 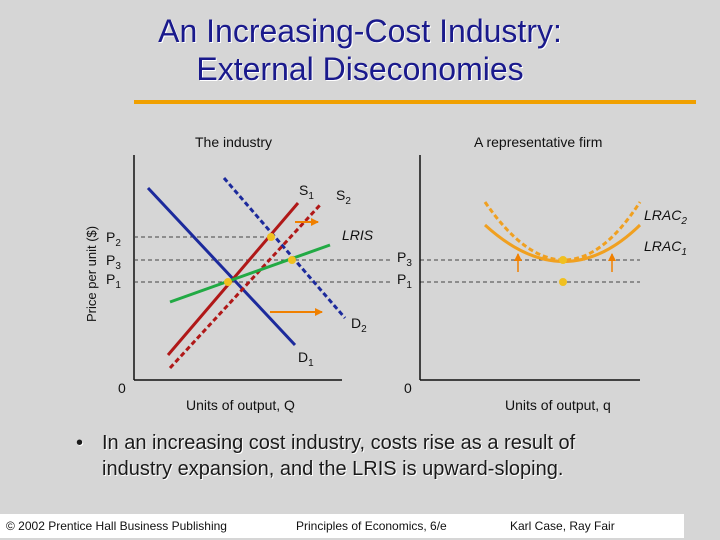 I want to click on d2-label: D2, so click(x=359, y=325).